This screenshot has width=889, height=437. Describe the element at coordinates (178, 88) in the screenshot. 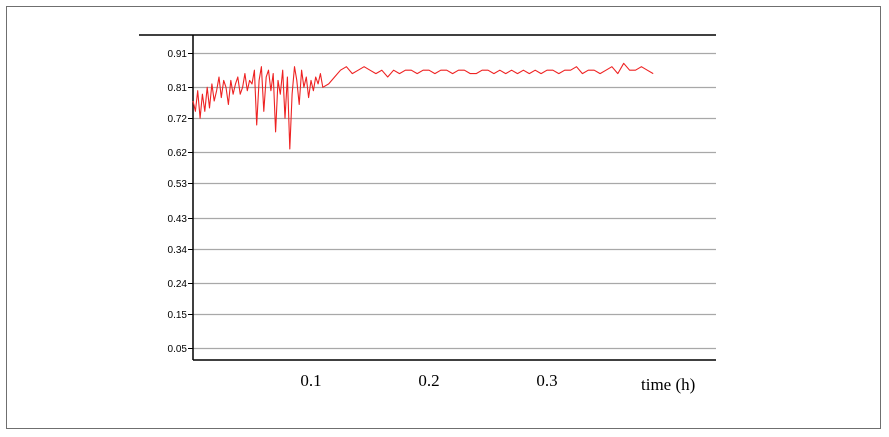

I see `y-tick-label: 0.81` at that location.